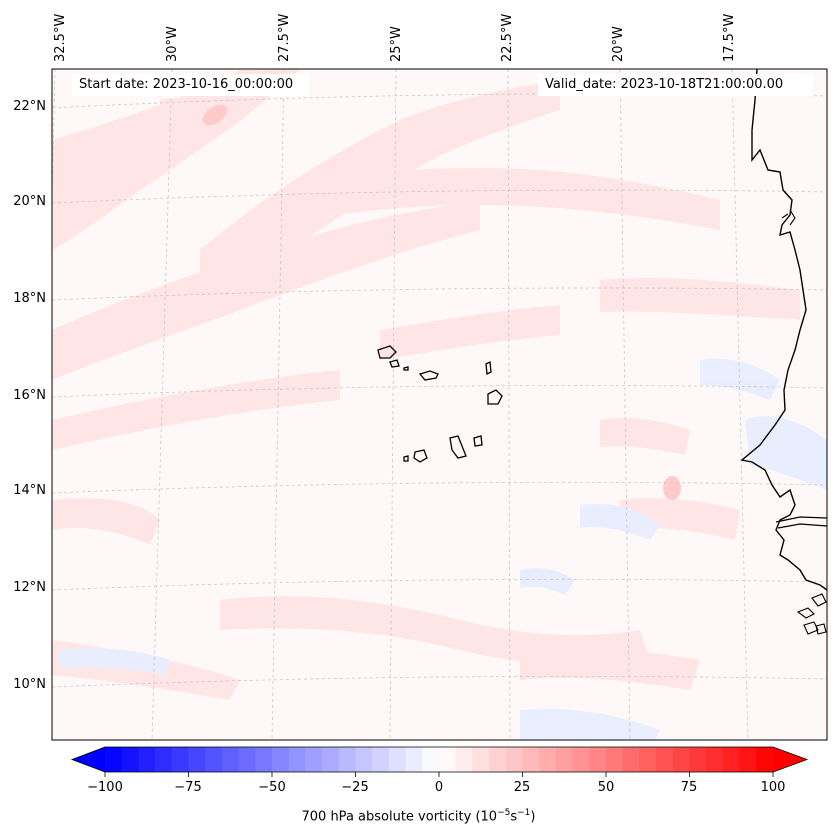 The width and height of the screenshot is (837, 839). What do you see at coordinates (788, 217) in the screenshot?
I see `cape-verde-coast-detail` at bounding box center [788, 217].